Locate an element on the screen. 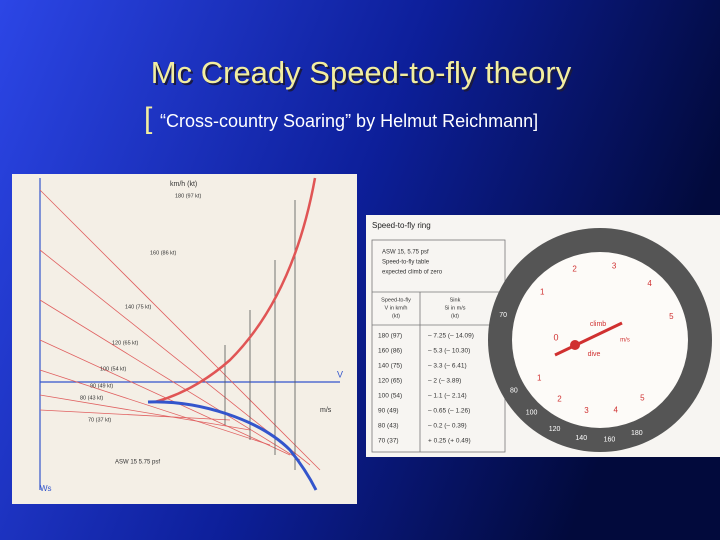 The image size is (720, 545). speed-label: 80 (43 kt) is located at coordinates (91, 398).